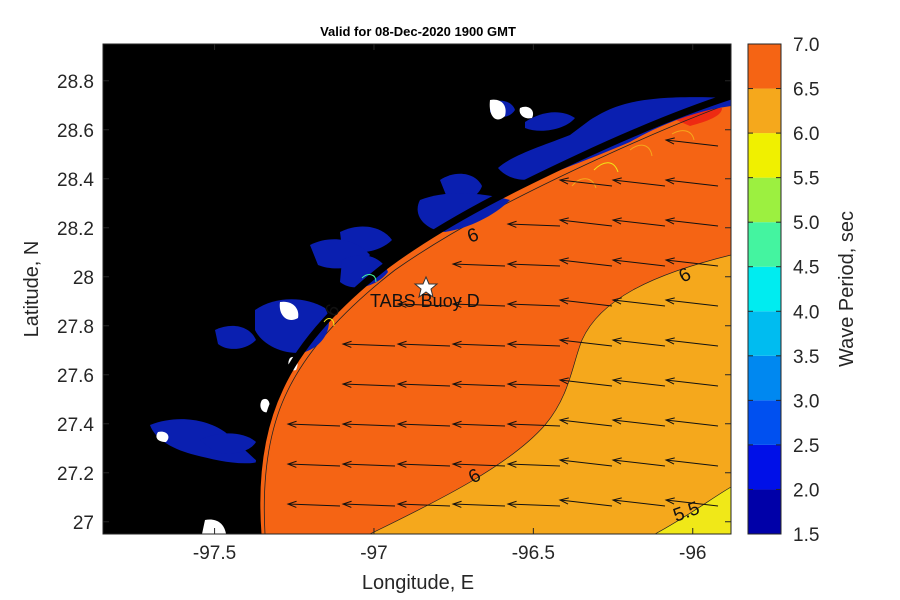  What do you see at coordinates (806, 45) in the screenshot?
I see `colorbar-tick-label: 7.0` at bounding box center [806, 45].